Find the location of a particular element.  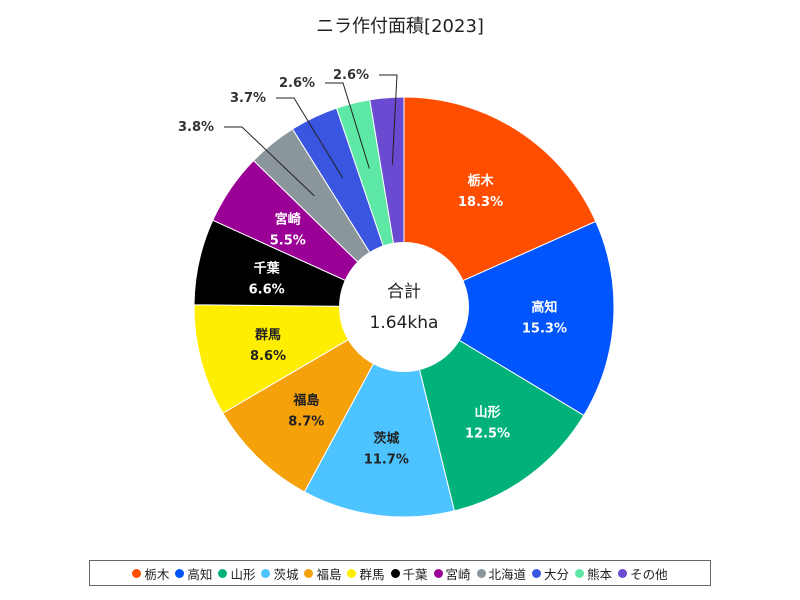

slice-name-宮崎: 宮崎 is located at coordinates (288, 220).